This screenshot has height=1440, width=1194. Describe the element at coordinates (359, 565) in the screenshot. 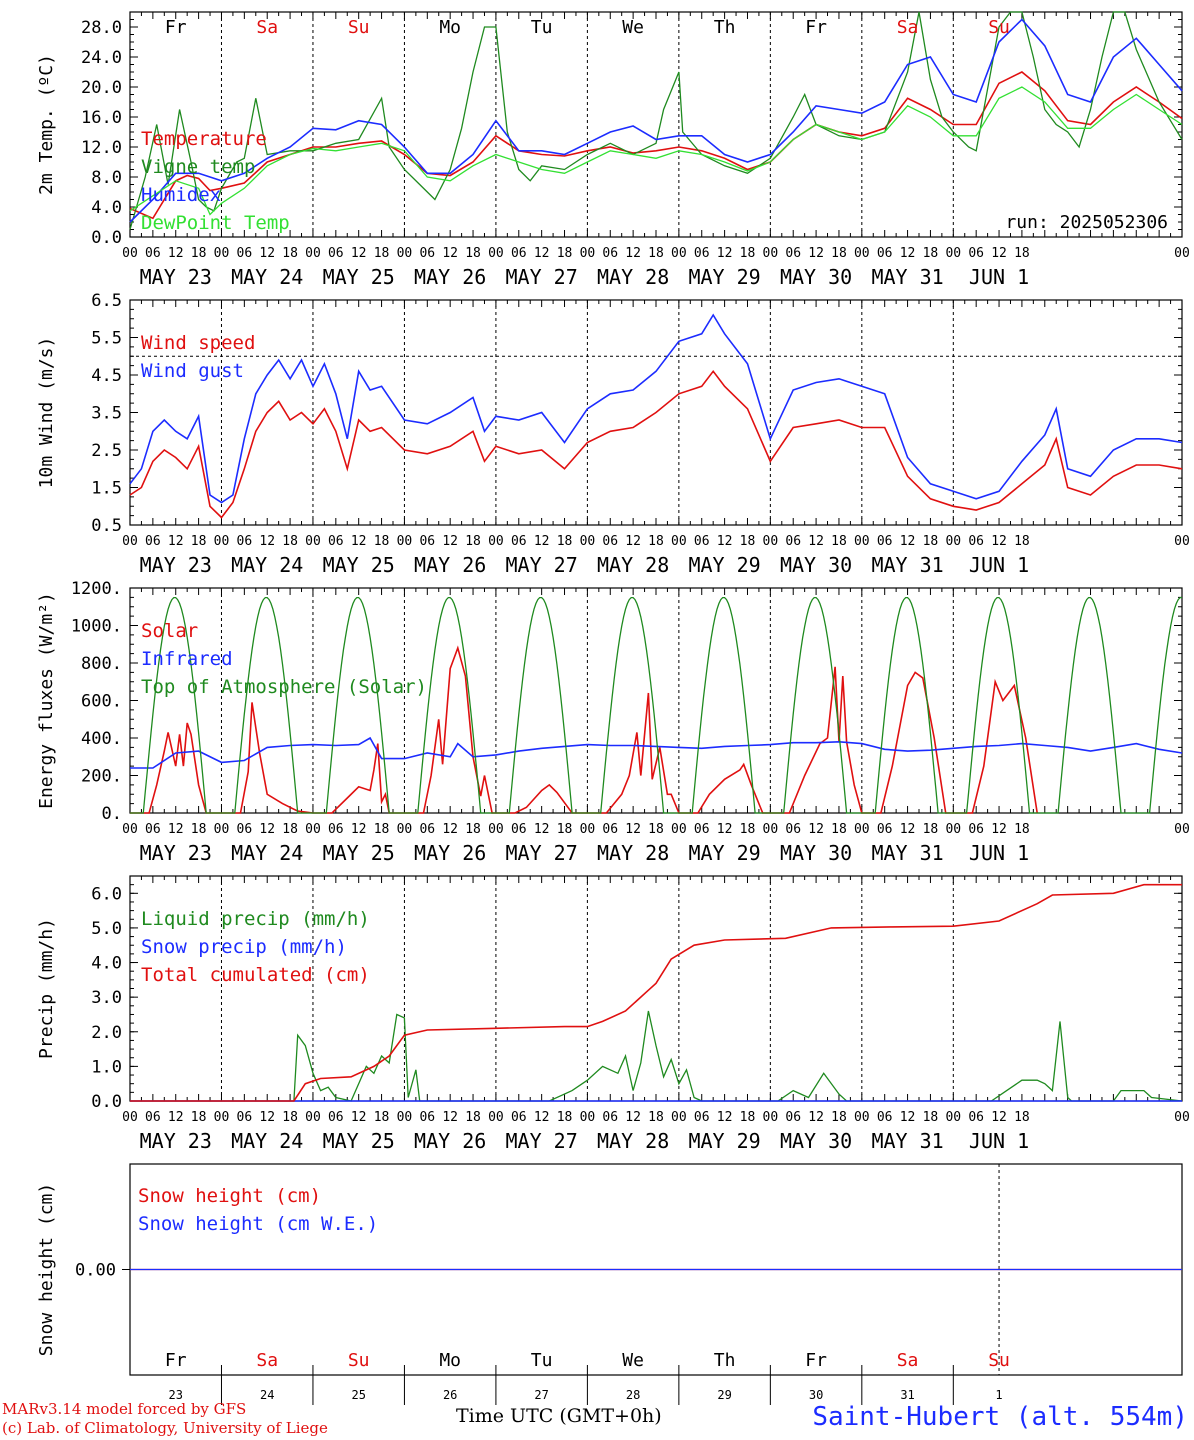

I see `x-date-label: MAY 25` at that location.